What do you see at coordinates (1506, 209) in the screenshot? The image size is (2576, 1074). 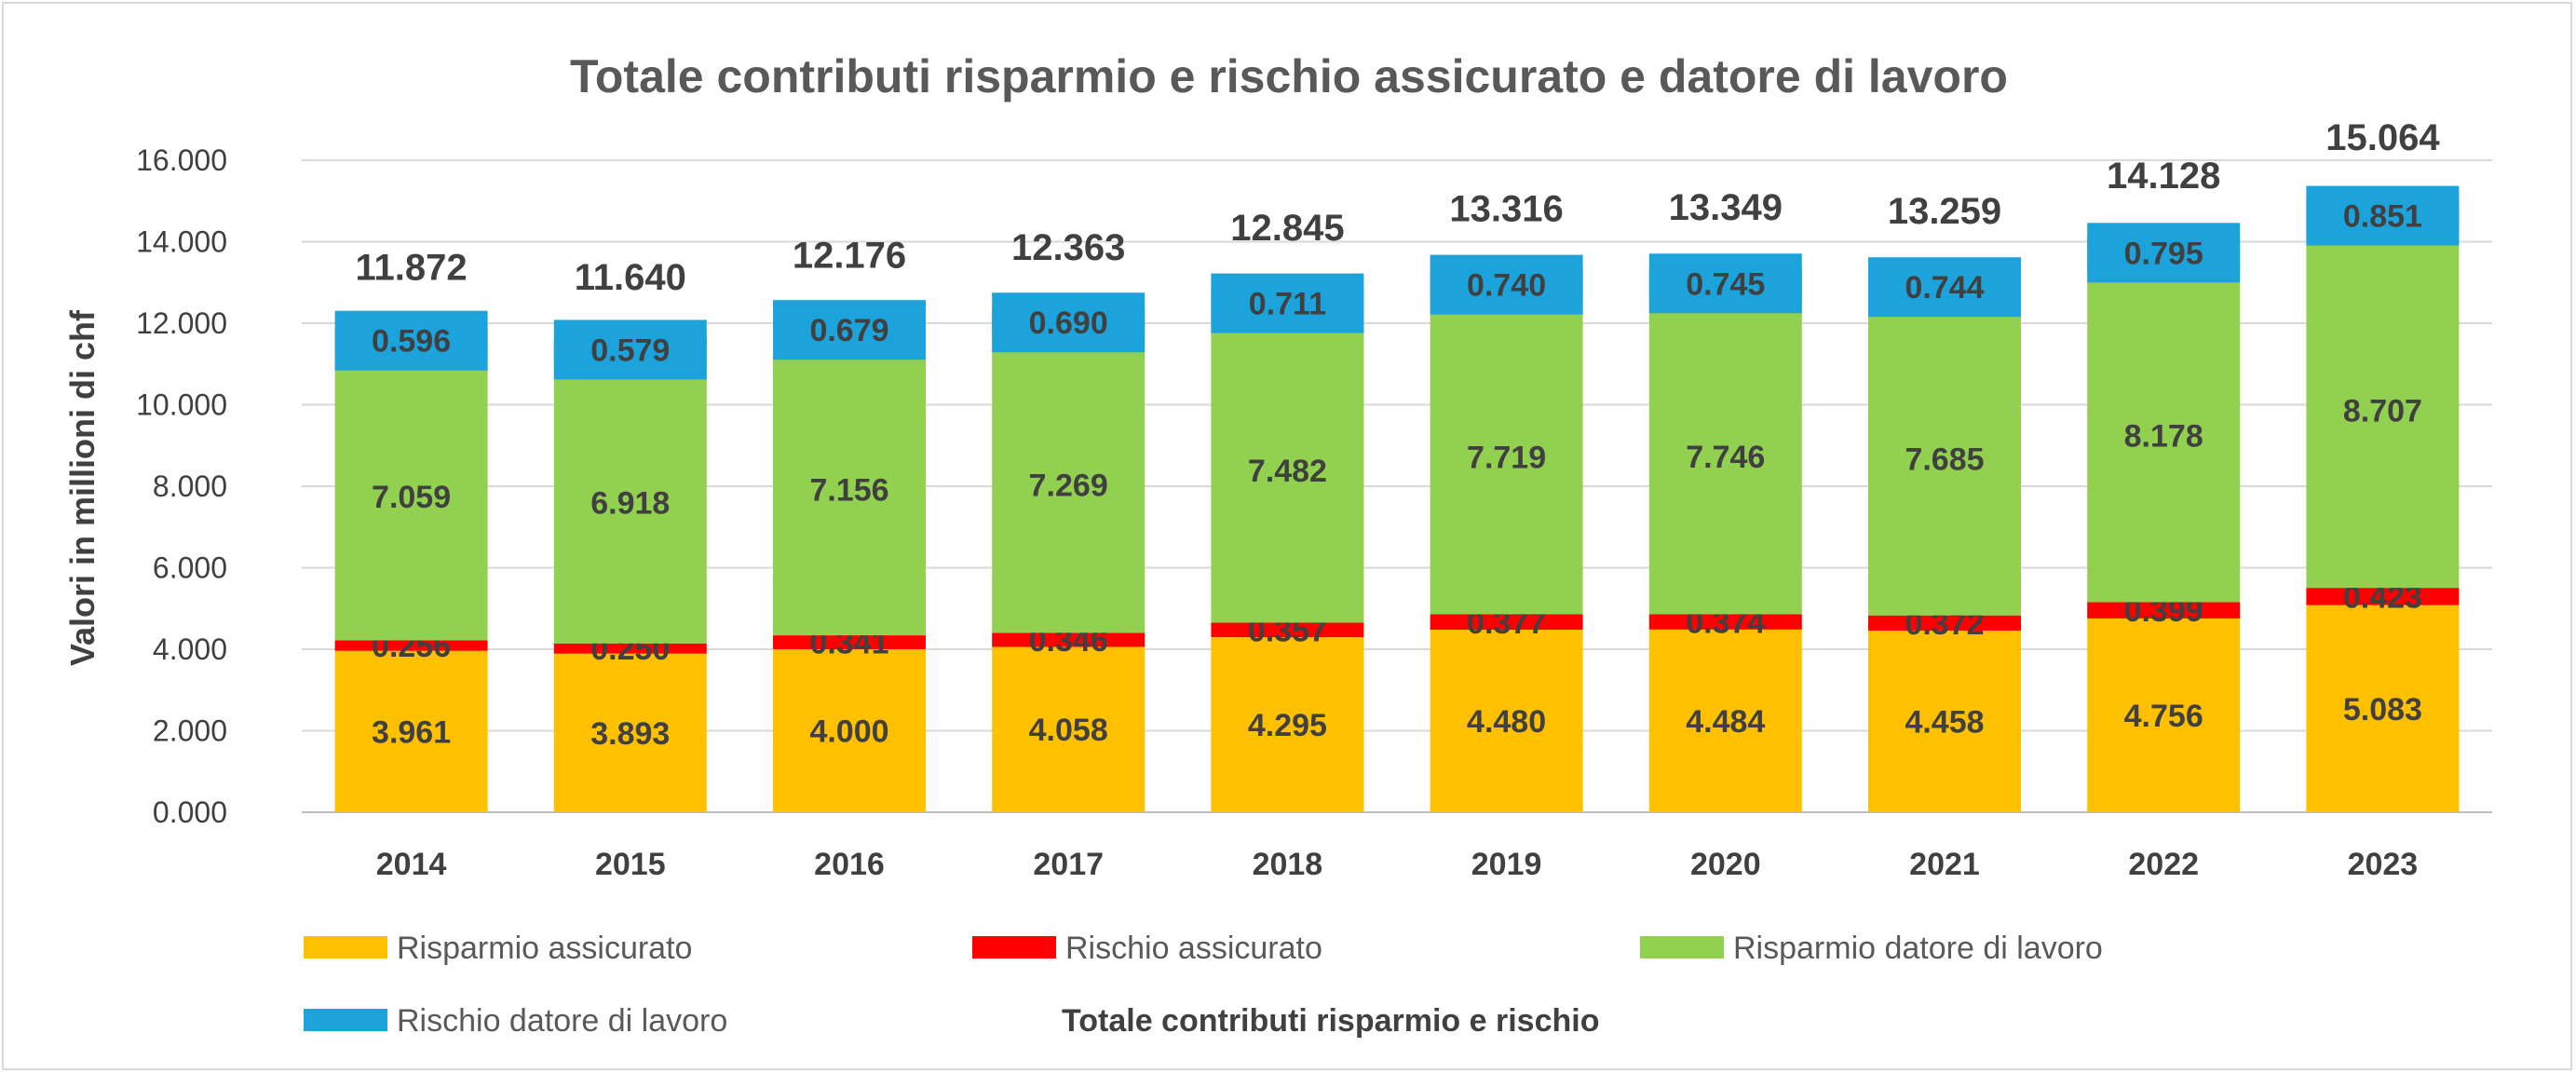 I see `total-label: 13.316` at bounding box center [1506, 209].